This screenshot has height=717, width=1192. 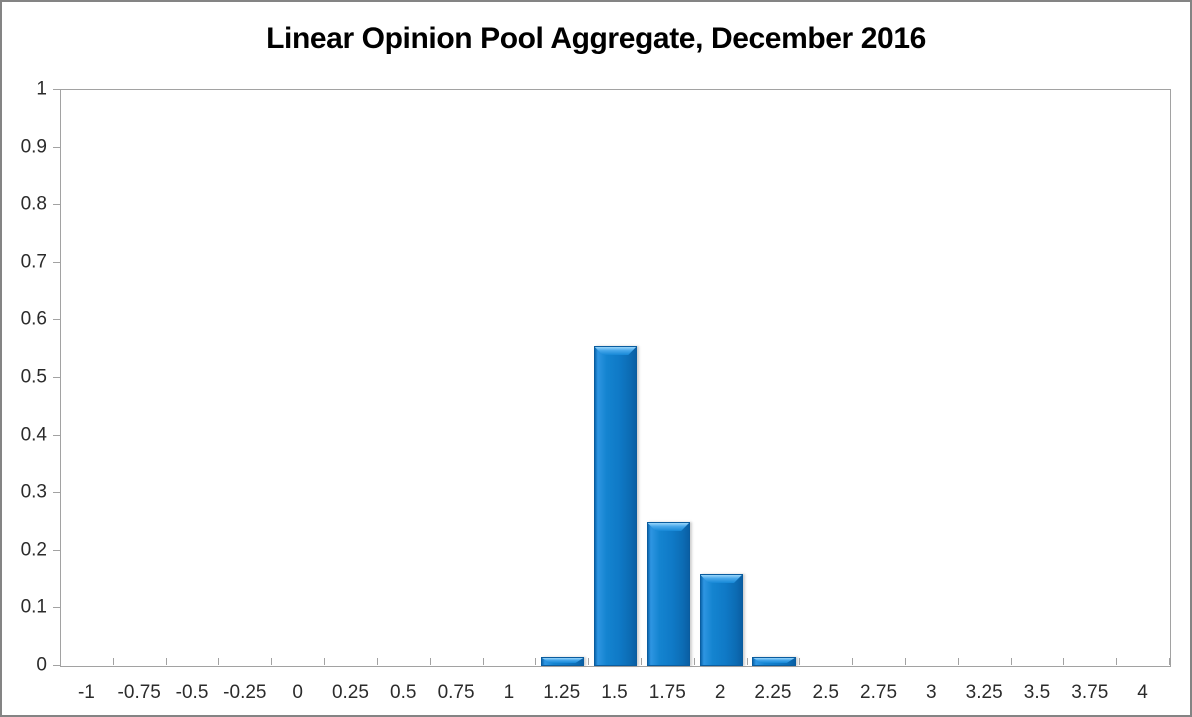 I want to click on x-axis-label: 3.25, so click(x=984, y=692).